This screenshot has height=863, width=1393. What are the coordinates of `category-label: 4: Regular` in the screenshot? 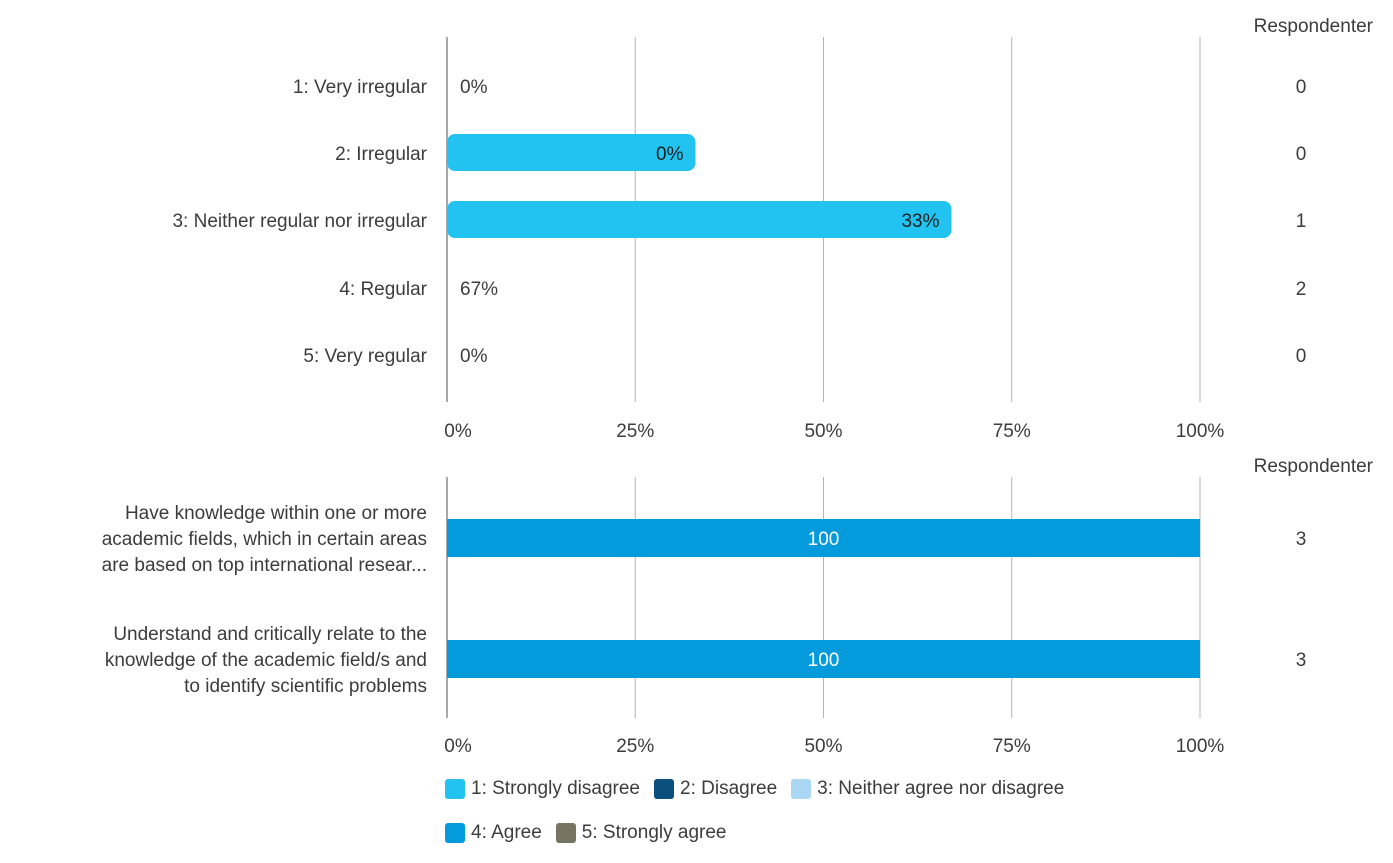 It's located at (383, 289).